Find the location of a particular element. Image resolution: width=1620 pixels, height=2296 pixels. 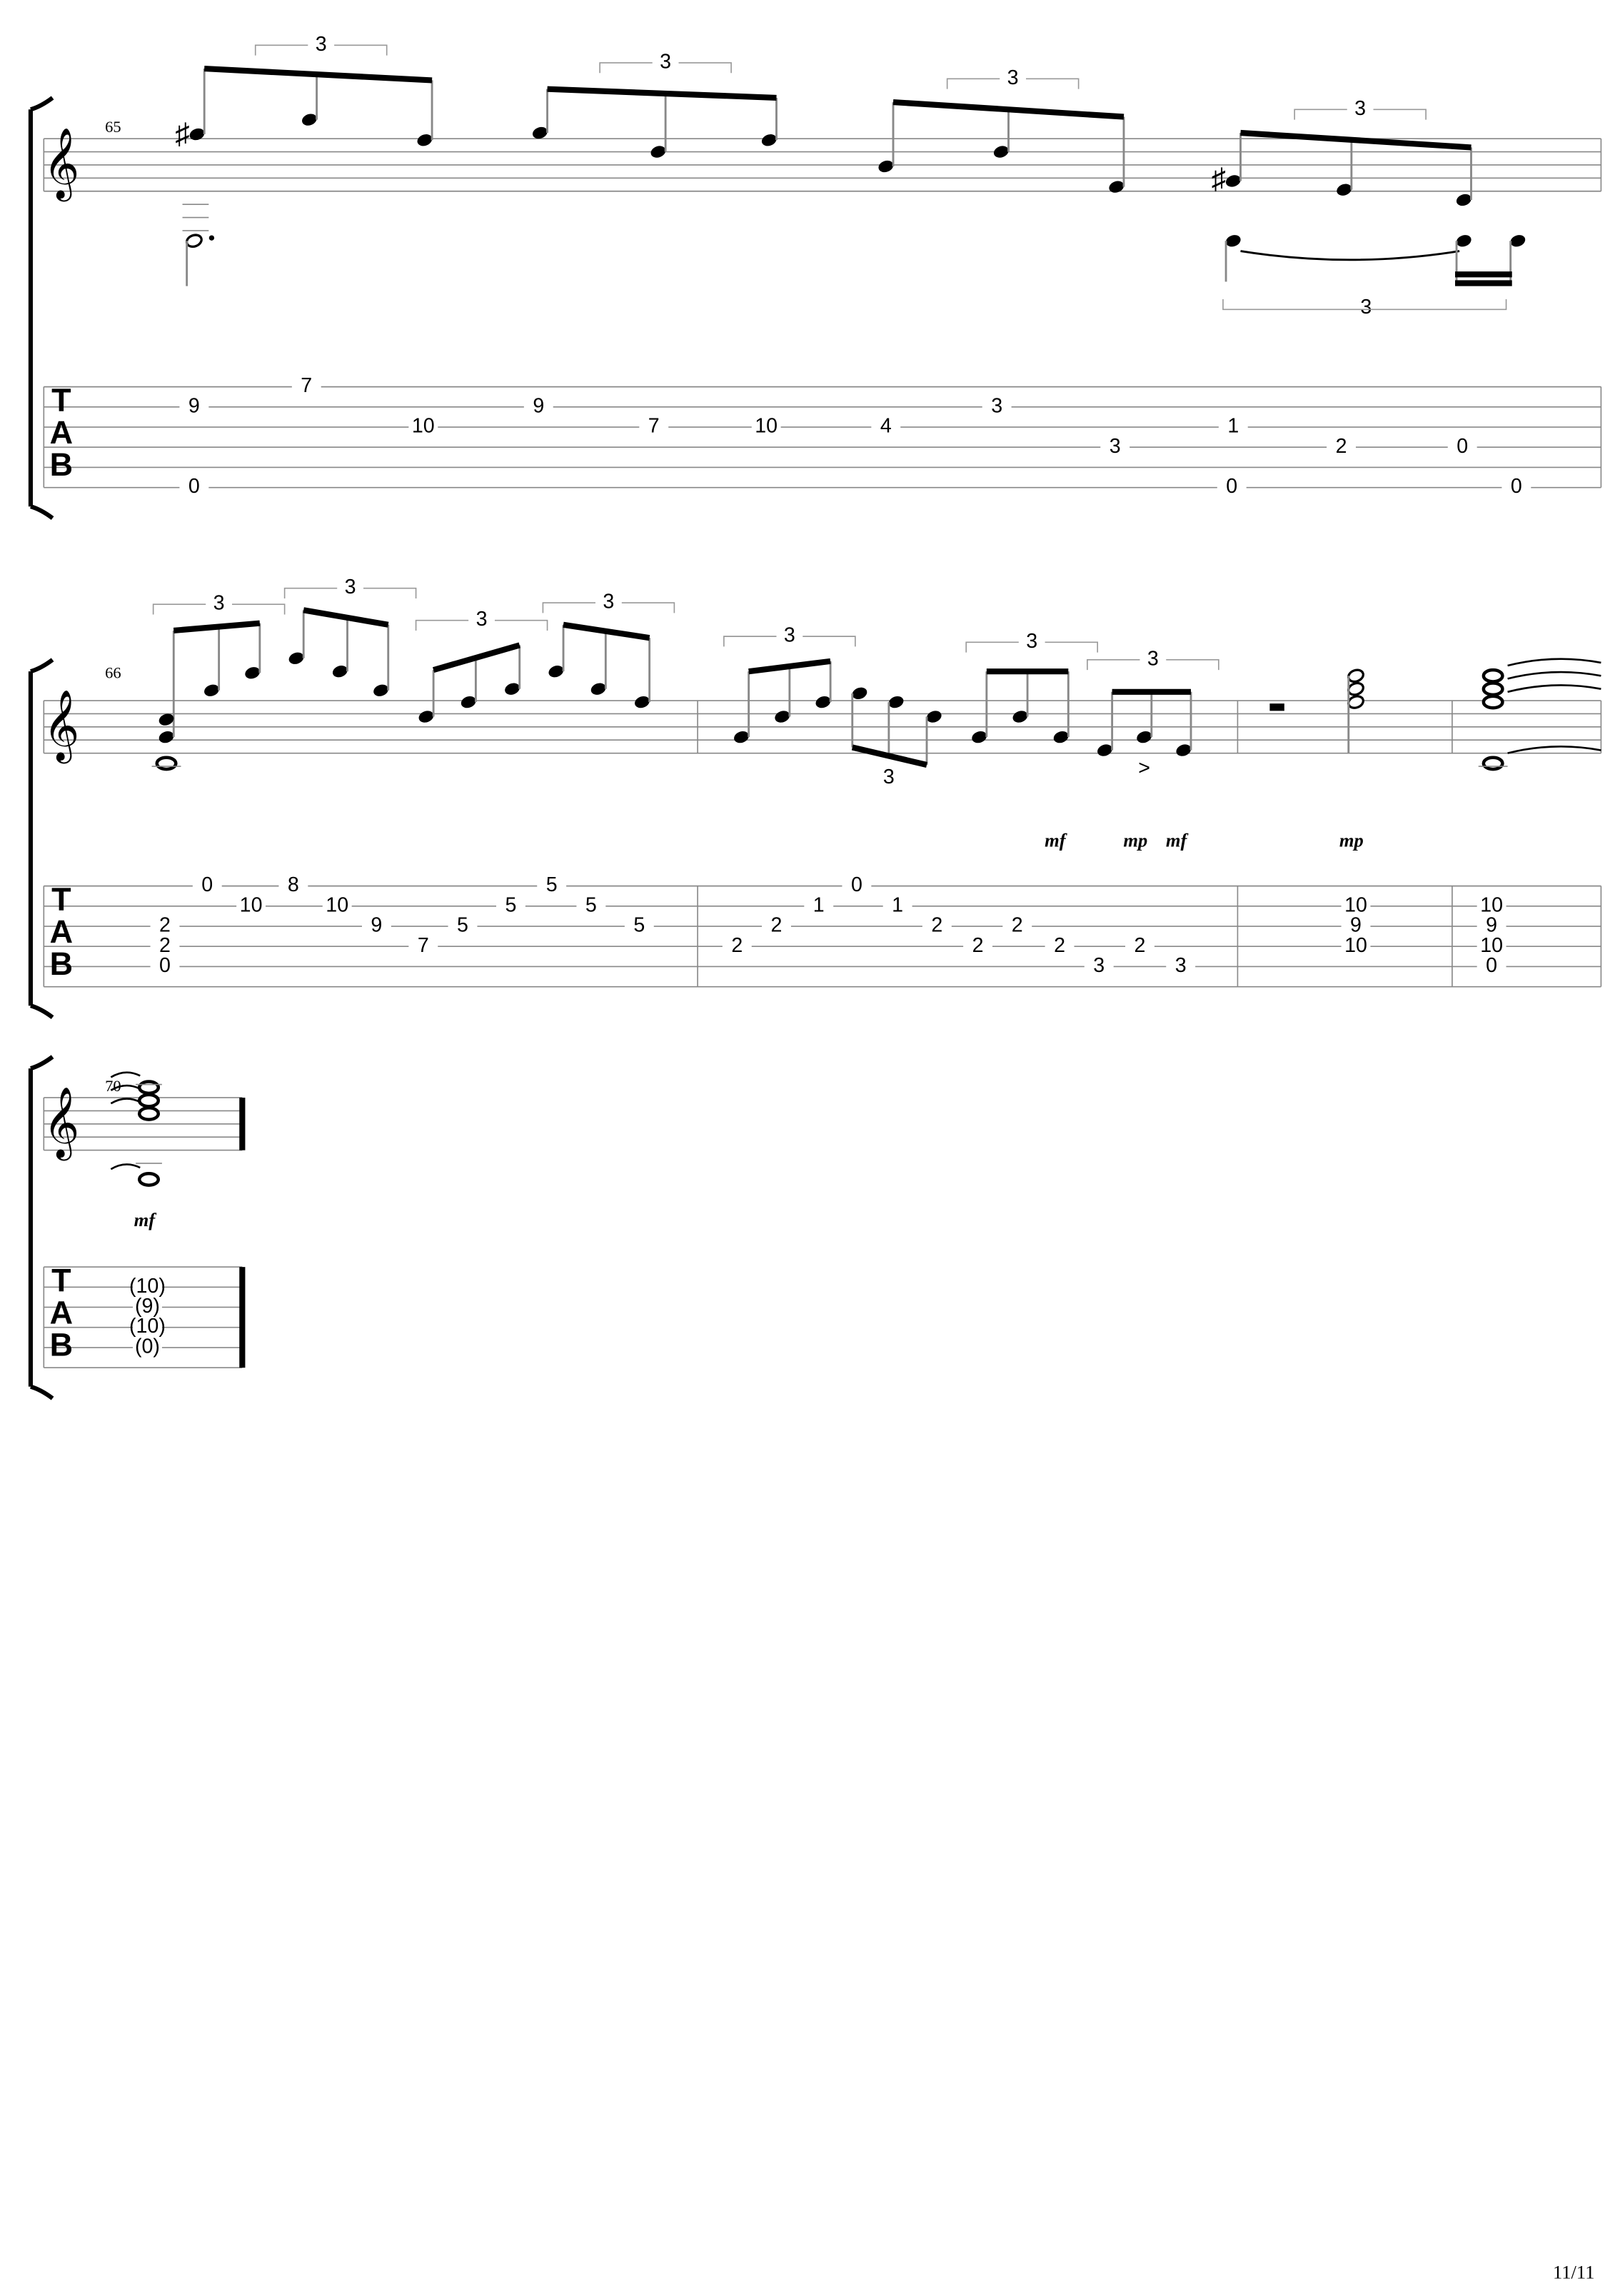

tab-clef-letter: A is located at coordinates (61, 432).